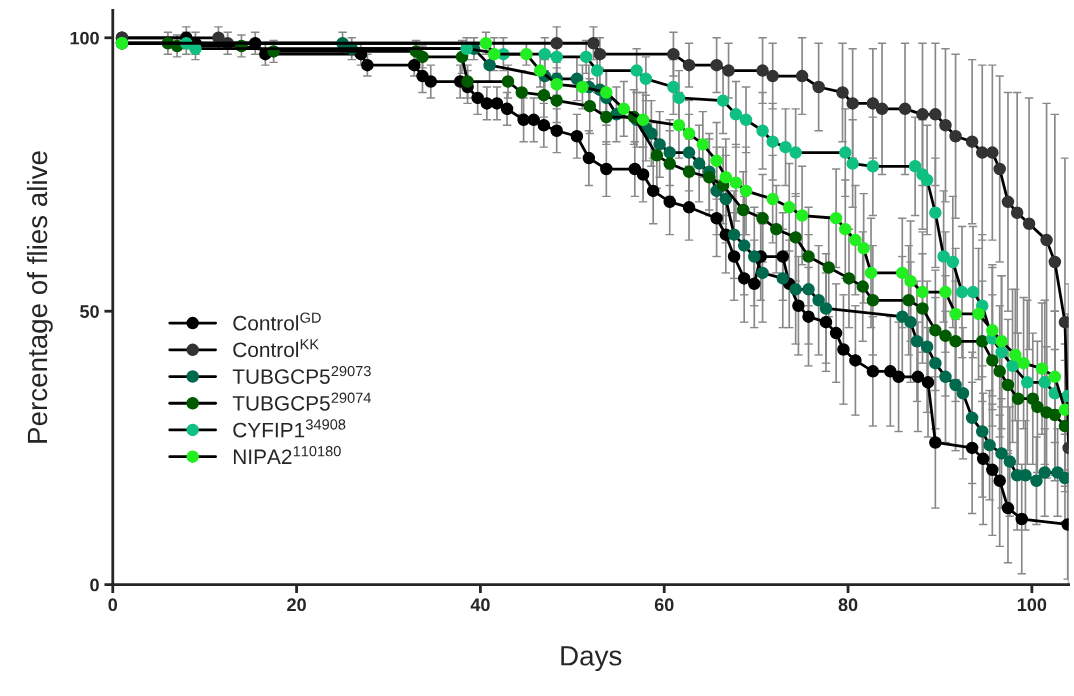  I want to click on x-tick-label: 0, so click(113, 605).